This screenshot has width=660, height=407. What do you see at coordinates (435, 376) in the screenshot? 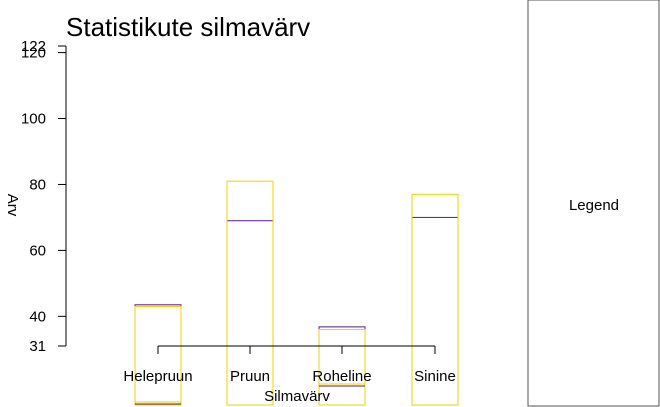
I see `x-tick-label: Sinine` at bounding box center [435, 376].